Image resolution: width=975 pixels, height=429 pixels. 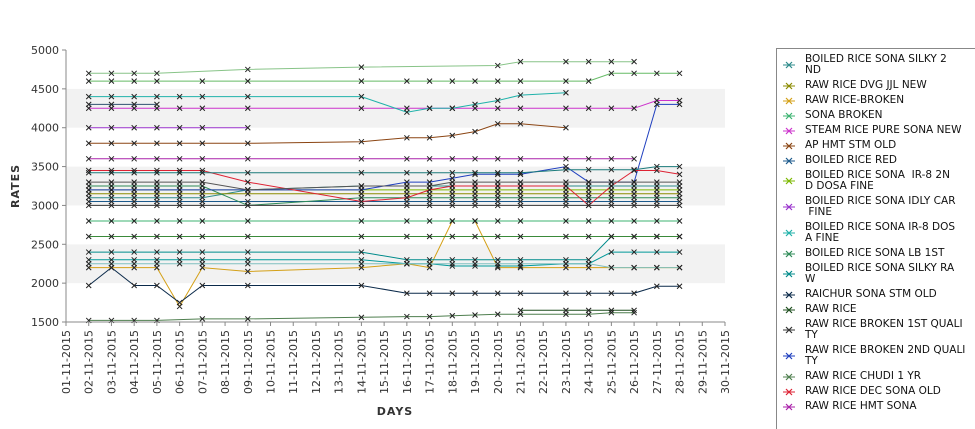 I want to click on x-tick-label: 20-11-2015, so click(x=498, y=362).